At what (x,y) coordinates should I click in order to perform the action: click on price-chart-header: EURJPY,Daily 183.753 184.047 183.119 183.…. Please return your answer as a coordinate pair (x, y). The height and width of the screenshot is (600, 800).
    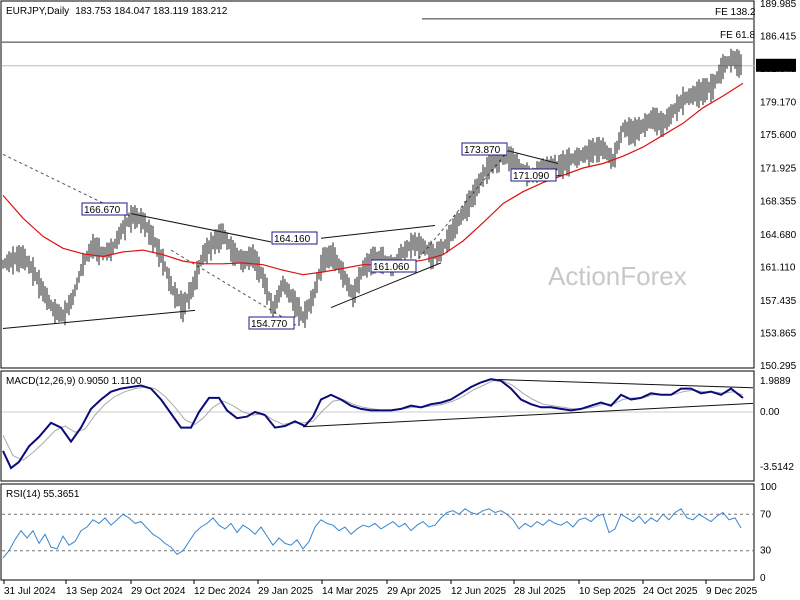
    Looking at the image, I should click on (117, 11).